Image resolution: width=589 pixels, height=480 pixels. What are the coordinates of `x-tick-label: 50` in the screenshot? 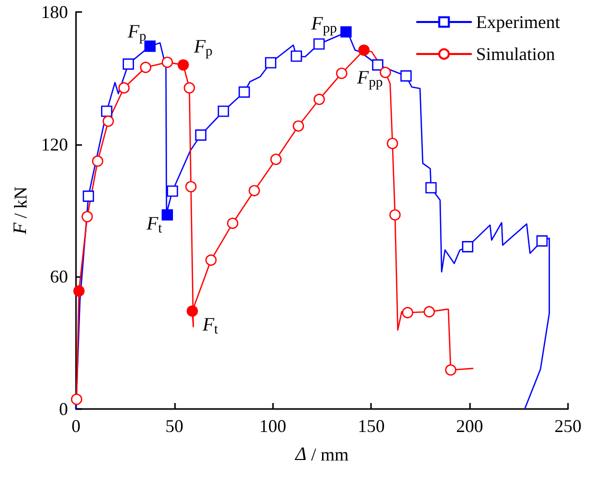 It's located at (174, 426).